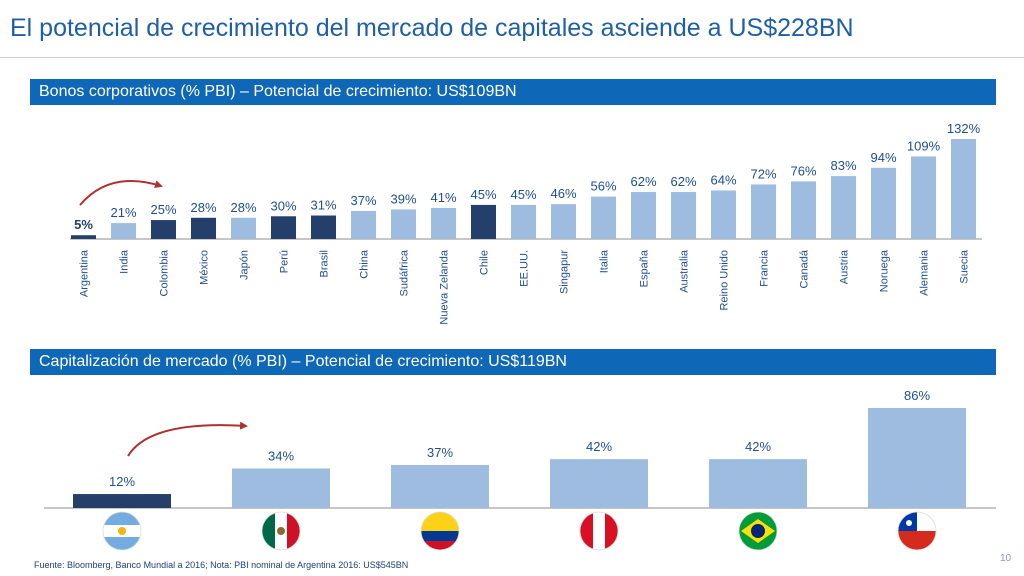 This screenshot has height=576, width=1024. Describe the element at coordinates (281, 488) in the screenshot. I see `market-cap-bar-mexico` at that location.